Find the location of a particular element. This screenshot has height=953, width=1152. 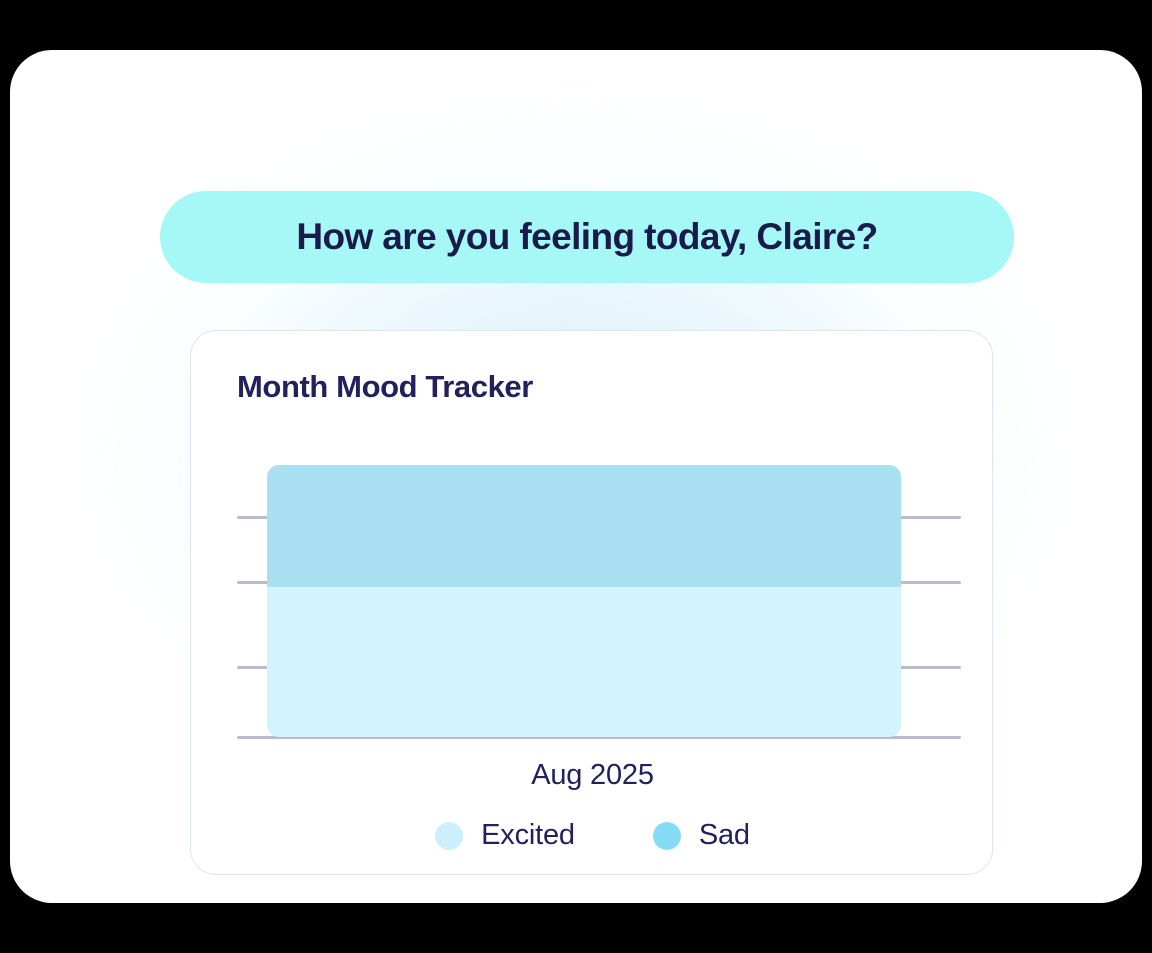

bar-segment-sad is located at coordinates (584, 526).